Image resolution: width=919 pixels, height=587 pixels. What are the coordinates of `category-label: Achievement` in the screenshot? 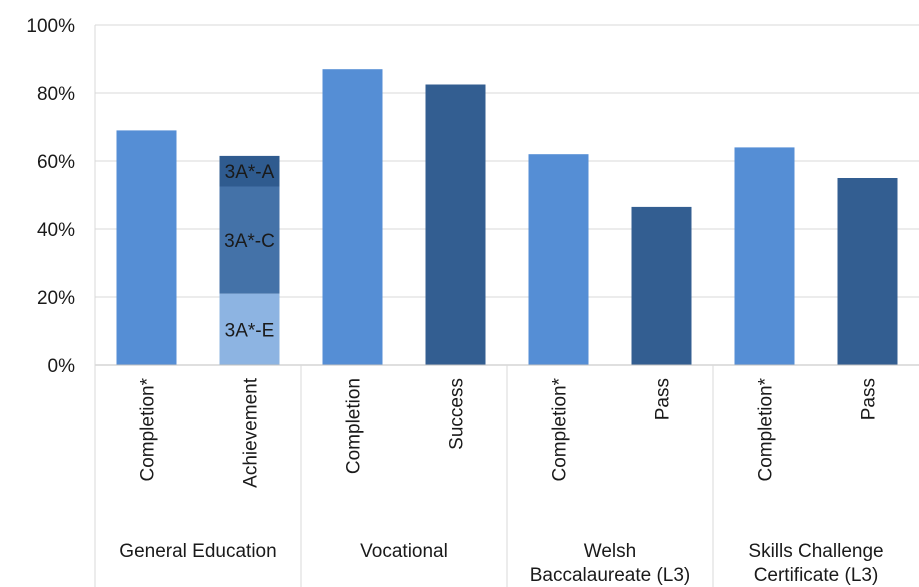 It's located at (251, 432).